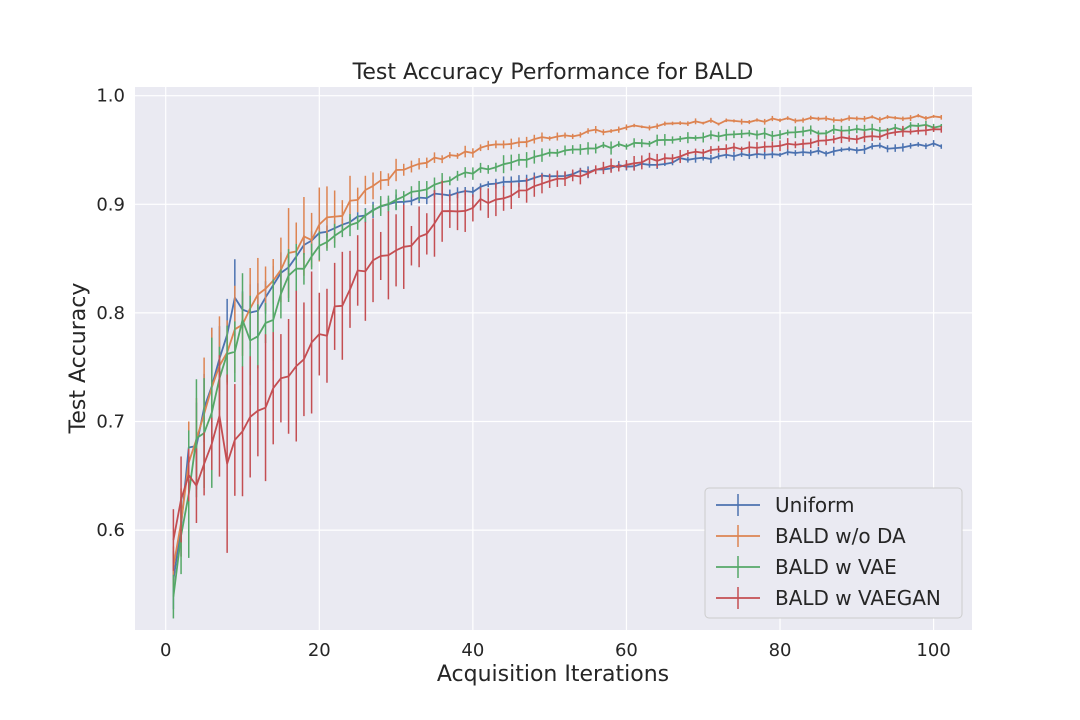  I want to click on x-tick-label-3: 60, so click(626, 650).